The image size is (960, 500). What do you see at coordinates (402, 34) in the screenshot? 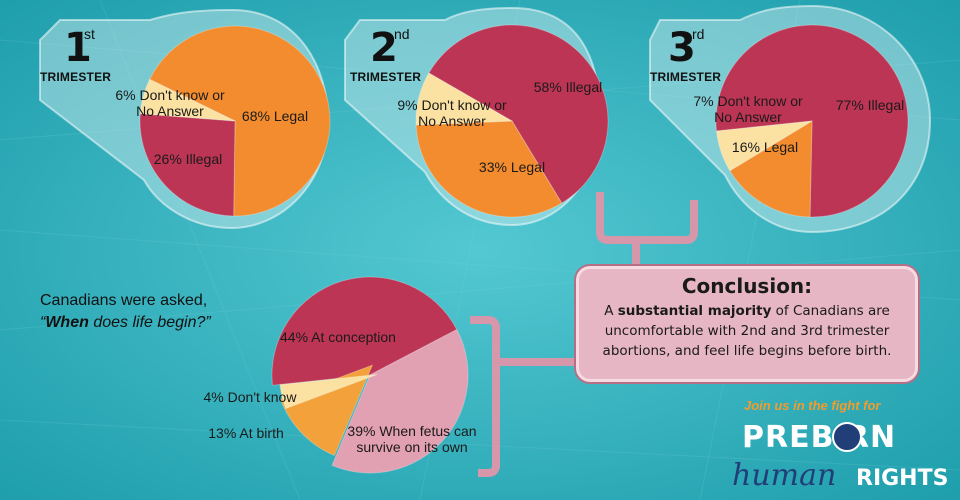
I see `trimester-2-suffix: nd` at bounding box center [402, 34].